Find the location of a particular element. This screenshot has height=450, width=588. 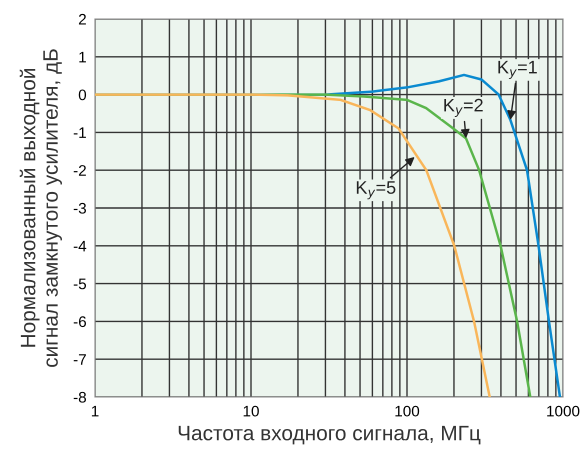

y-tick-label: 2 is located at coordinates (82, 19).